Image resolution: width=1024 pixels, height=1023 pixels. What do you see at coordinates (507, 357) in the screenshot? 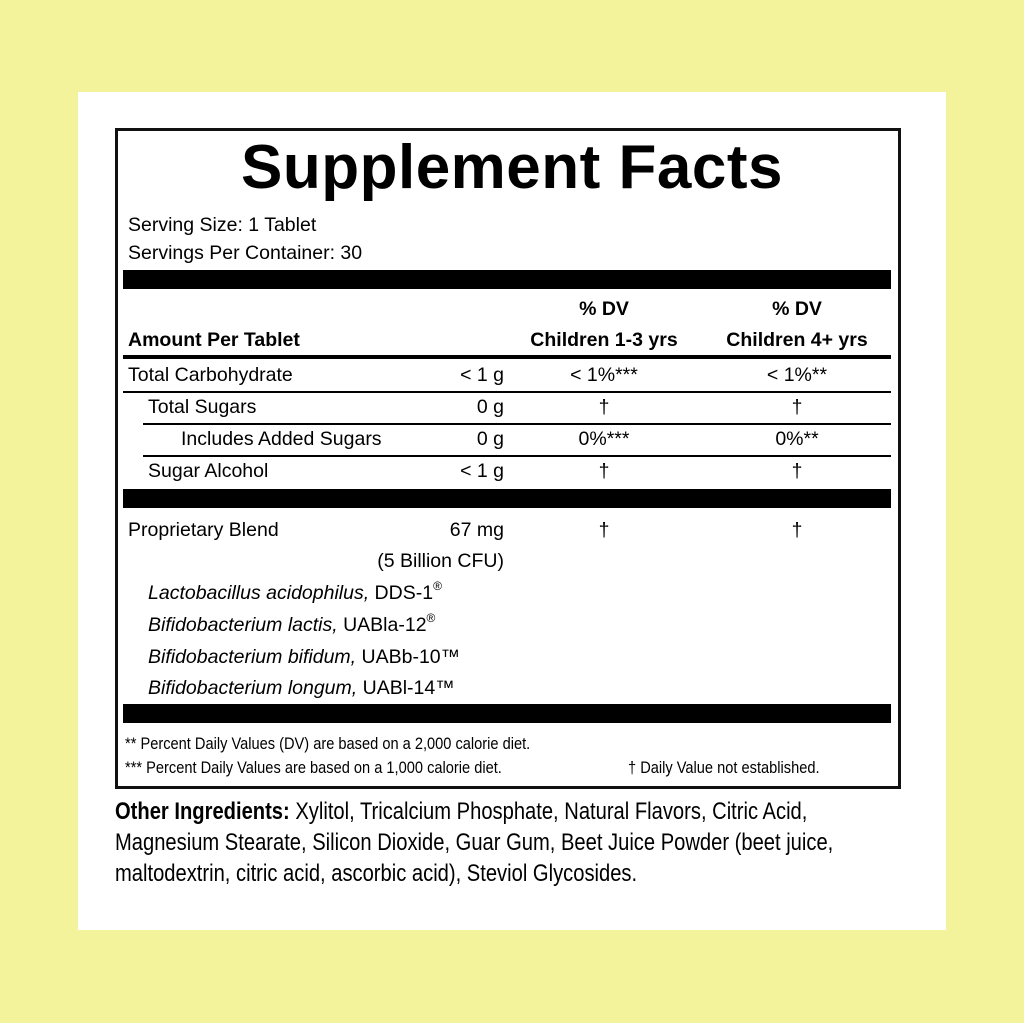
I see `divider-medium` at bounding box center [507, 357].